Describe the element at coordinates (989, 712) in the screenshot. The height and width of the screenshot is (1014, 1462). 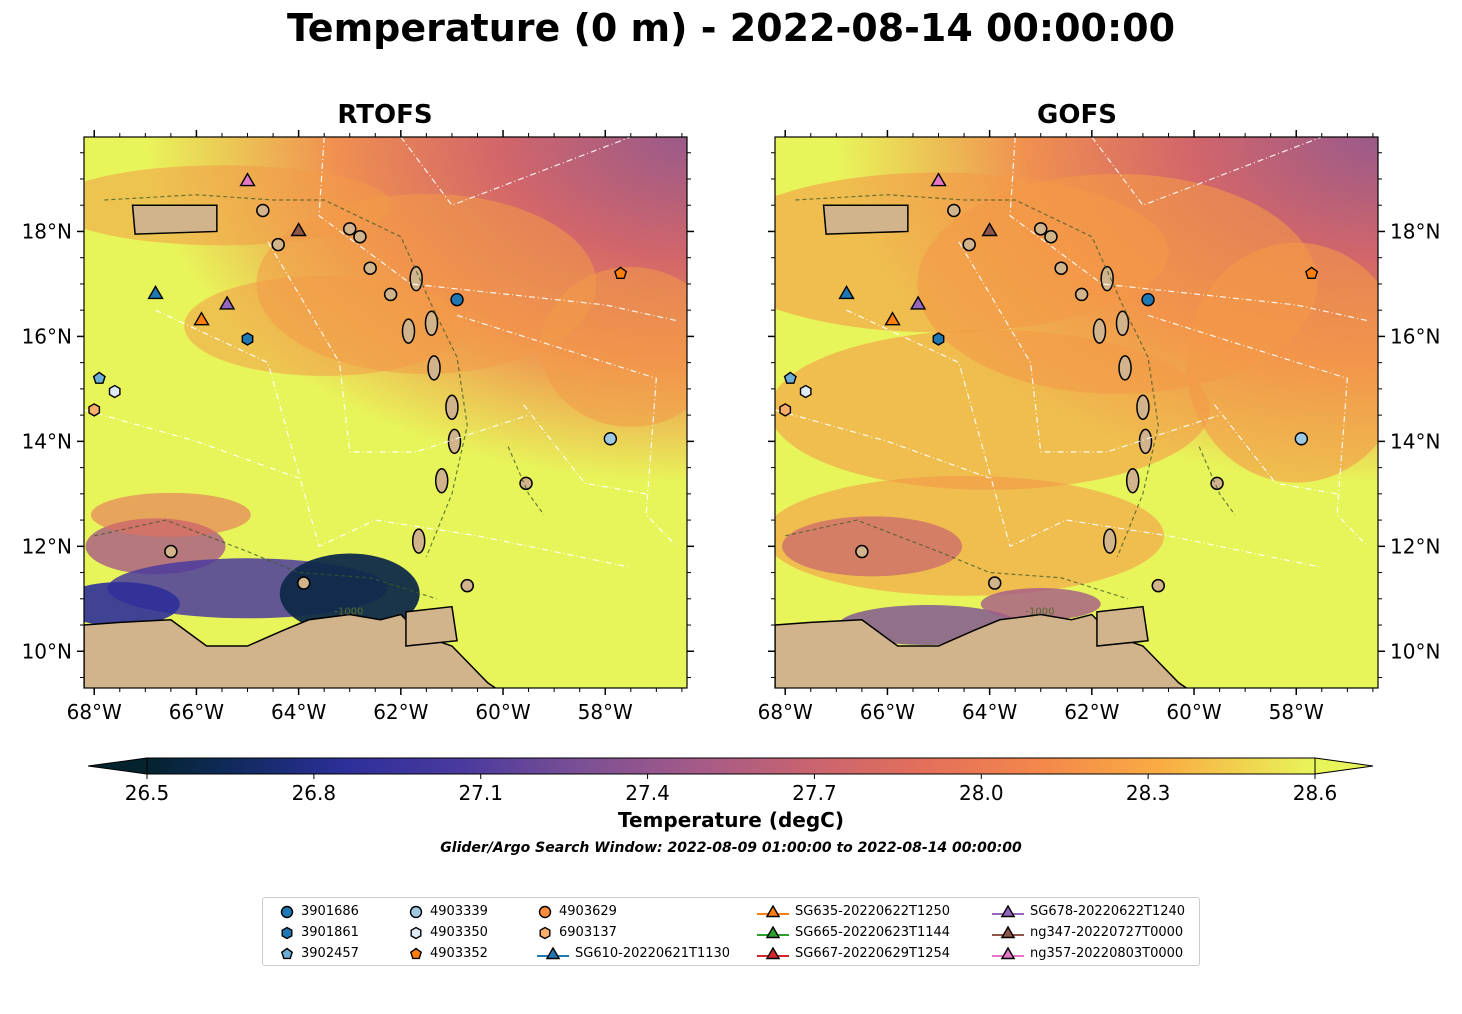
I see `lon-tick-label: 64°W` at that location.